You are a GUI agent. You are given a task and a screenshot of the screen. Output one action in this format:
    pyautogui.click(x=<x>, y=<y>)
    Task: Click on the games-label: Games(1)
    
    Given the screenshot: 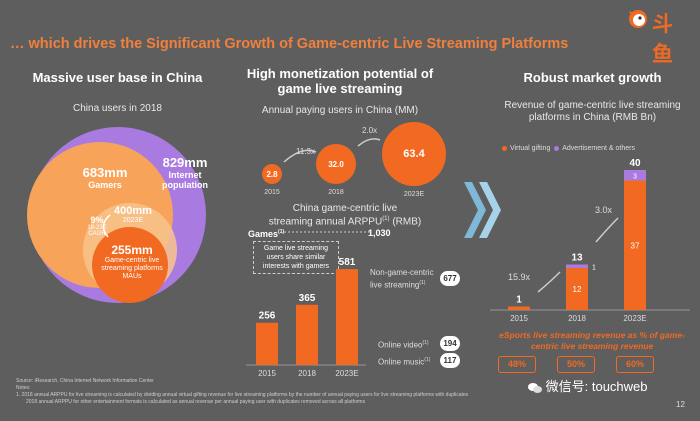 What is the action you would take?
    pyautogui.click(x=266, y=234)
    